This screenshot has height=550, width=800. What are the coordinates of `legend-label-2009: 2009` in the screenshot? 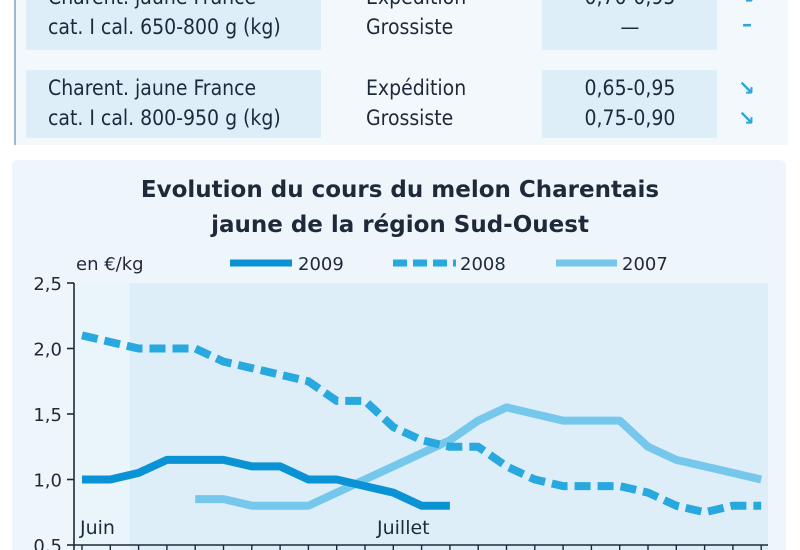 It's located at (321, 264).